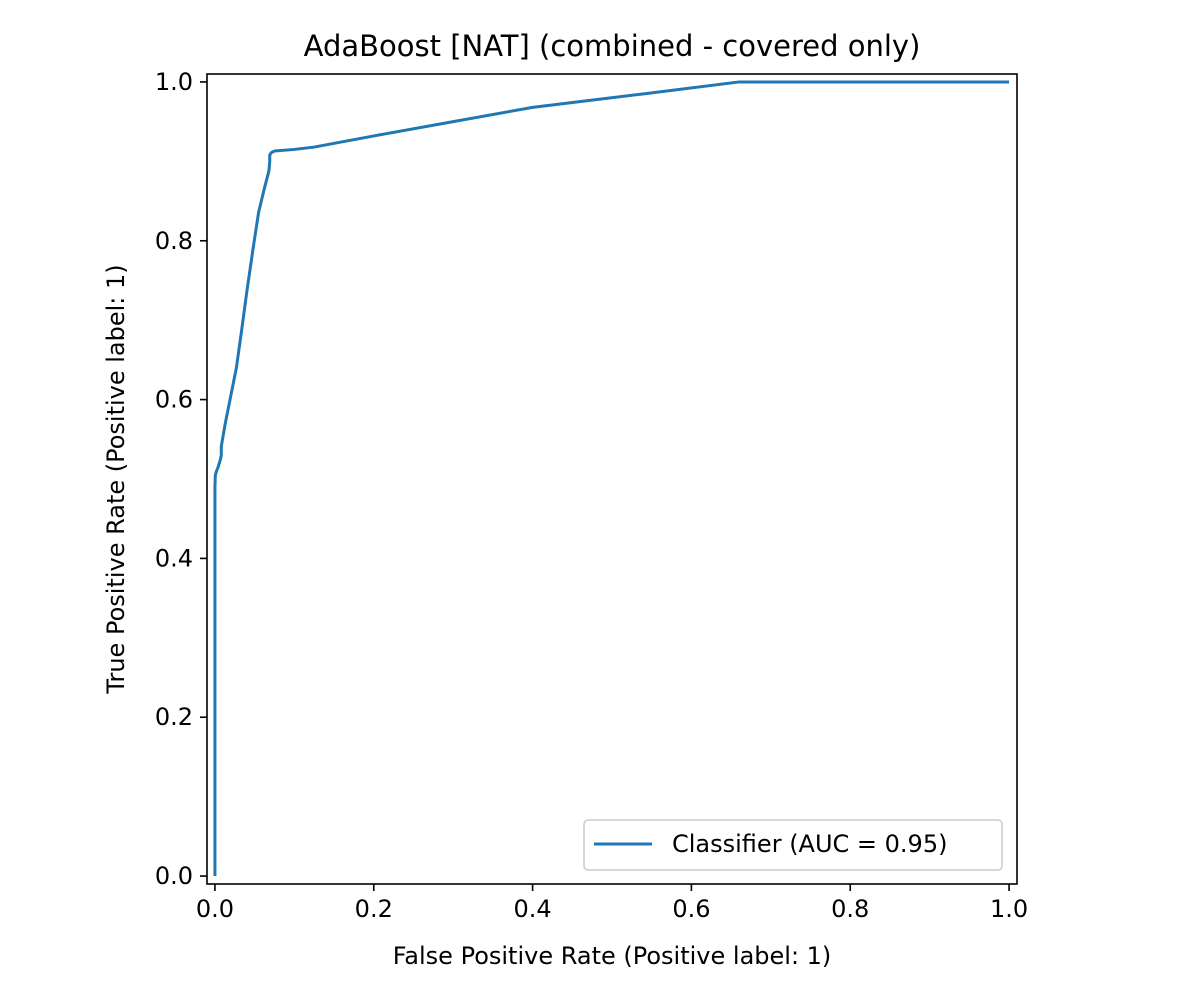  I want to click on x-tick-label: 0.8, so click(850, 909).